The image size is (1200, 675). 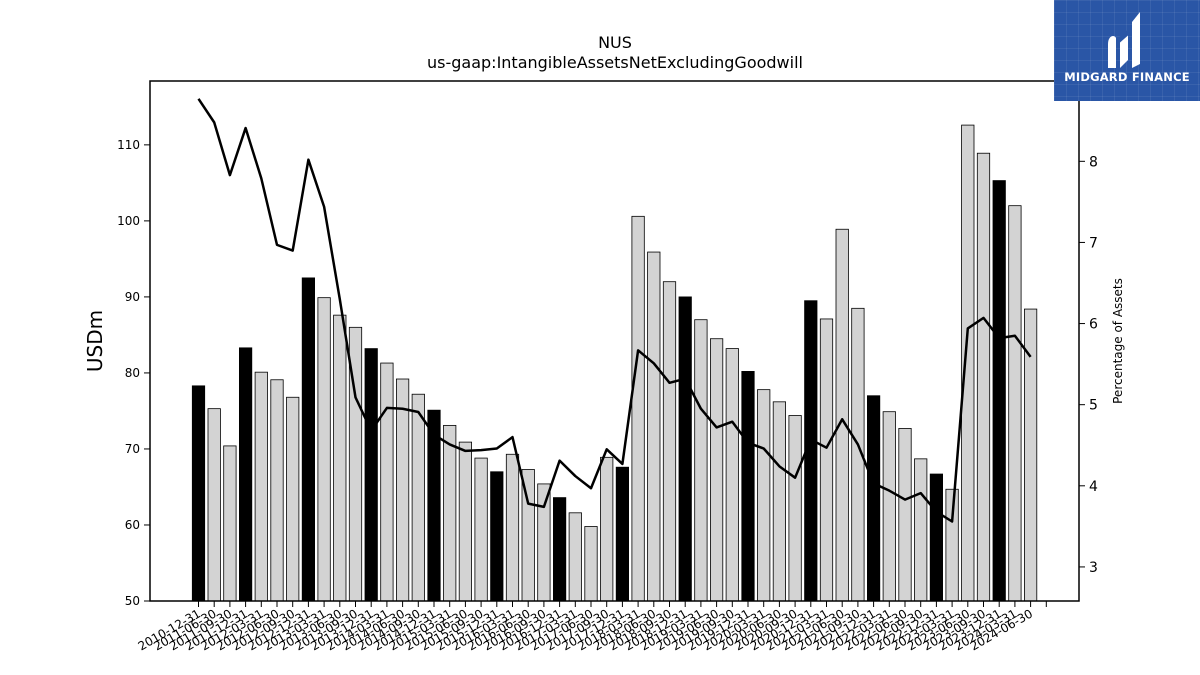 What do you see at coordinates (132, 449) in the screenshot?
I see `y-tick-label: 70` at bounding box center [132, 449].